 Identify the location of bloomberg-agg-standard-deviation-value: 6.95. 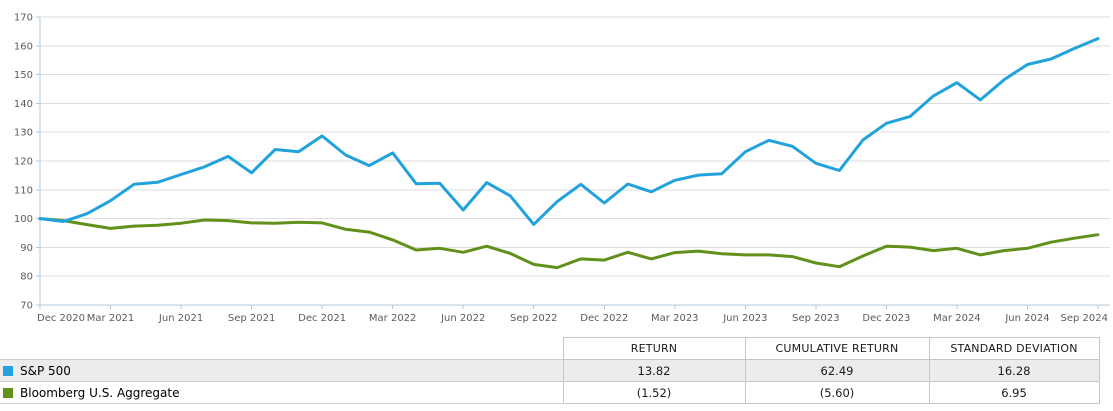
(1014, 392).